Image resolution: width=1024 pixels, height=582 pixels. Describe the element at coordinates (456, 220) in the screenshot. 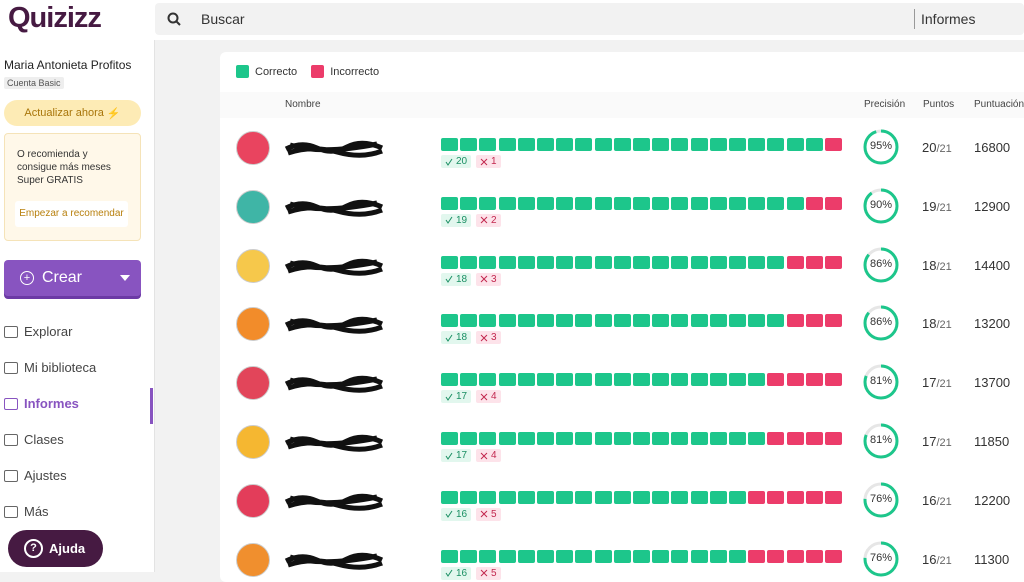

I see `correct-count: 19` at that location.